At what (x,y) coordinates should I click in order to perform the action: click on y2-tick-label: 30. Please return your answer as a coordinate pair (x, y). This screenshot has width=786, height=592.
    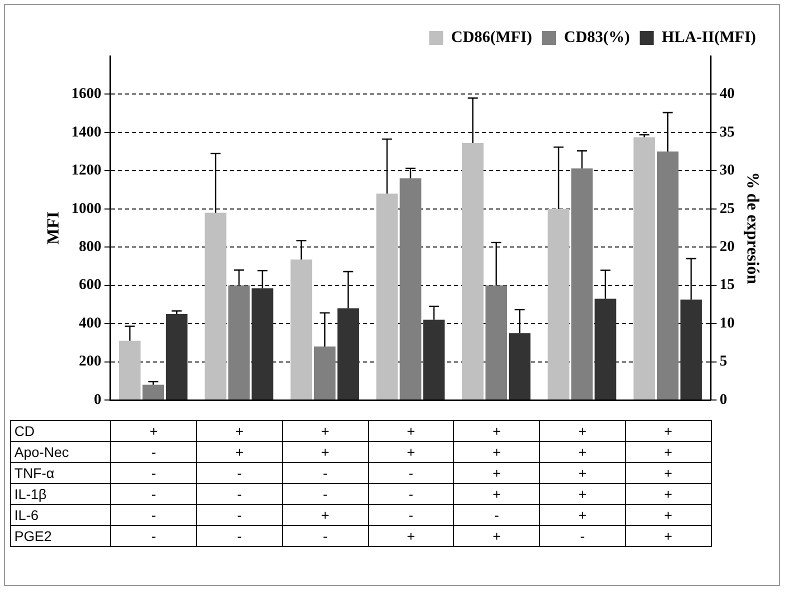
    Looking at the image, I should click on (727, 170).